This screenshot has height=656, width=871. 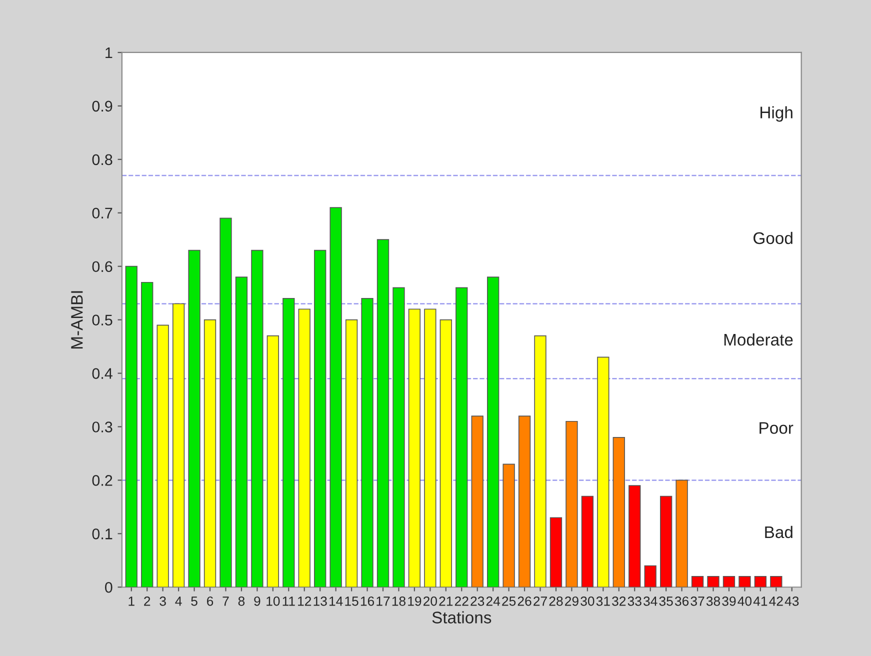 What do you see at coordinates (131, 601) in the screenshot?
I see `x-tick-label: 1` at bounding box center [131, 601].